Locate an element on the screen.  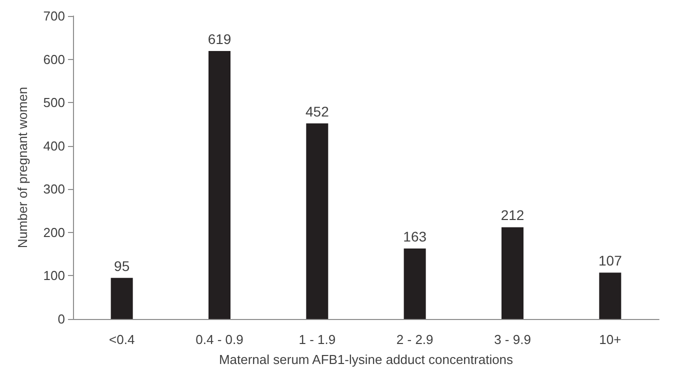
x-tick-label: 3 - 9.9 is located at coordinates (512, 339).